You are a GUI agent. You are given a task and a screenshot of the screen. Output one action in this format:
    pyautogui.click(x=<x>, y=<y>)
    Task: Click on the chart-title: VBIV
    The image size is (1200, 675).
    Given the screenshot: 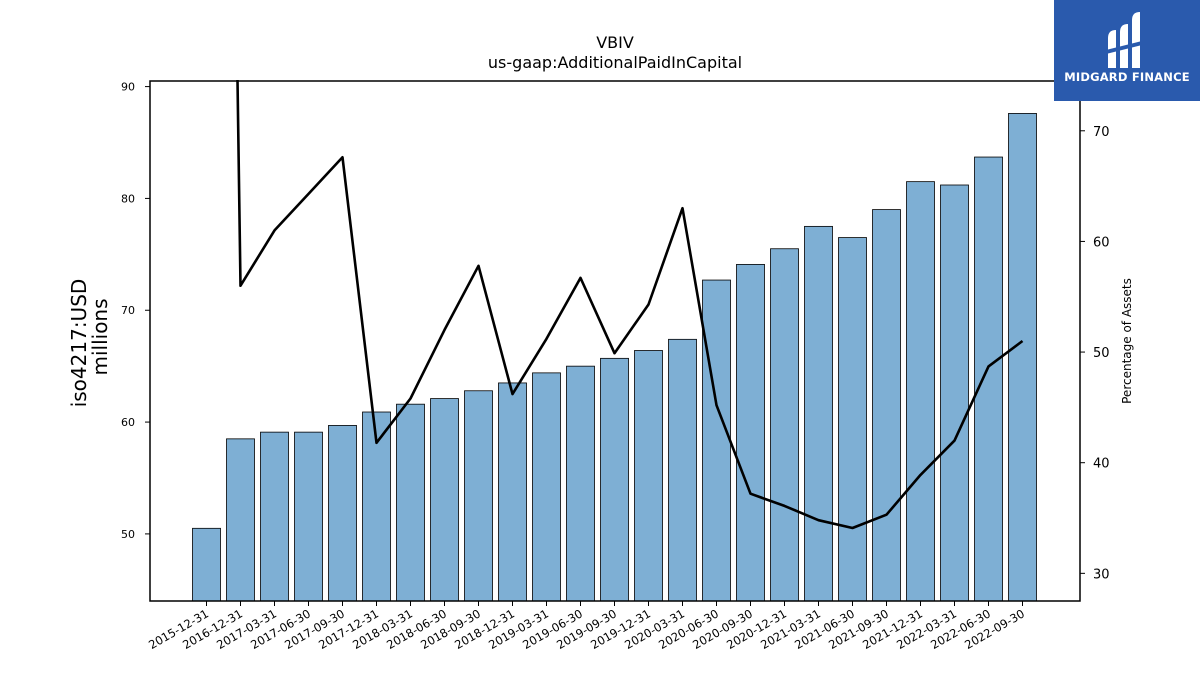 What is the action you would take?
    pyautogui.click(x=615, y=42)
    